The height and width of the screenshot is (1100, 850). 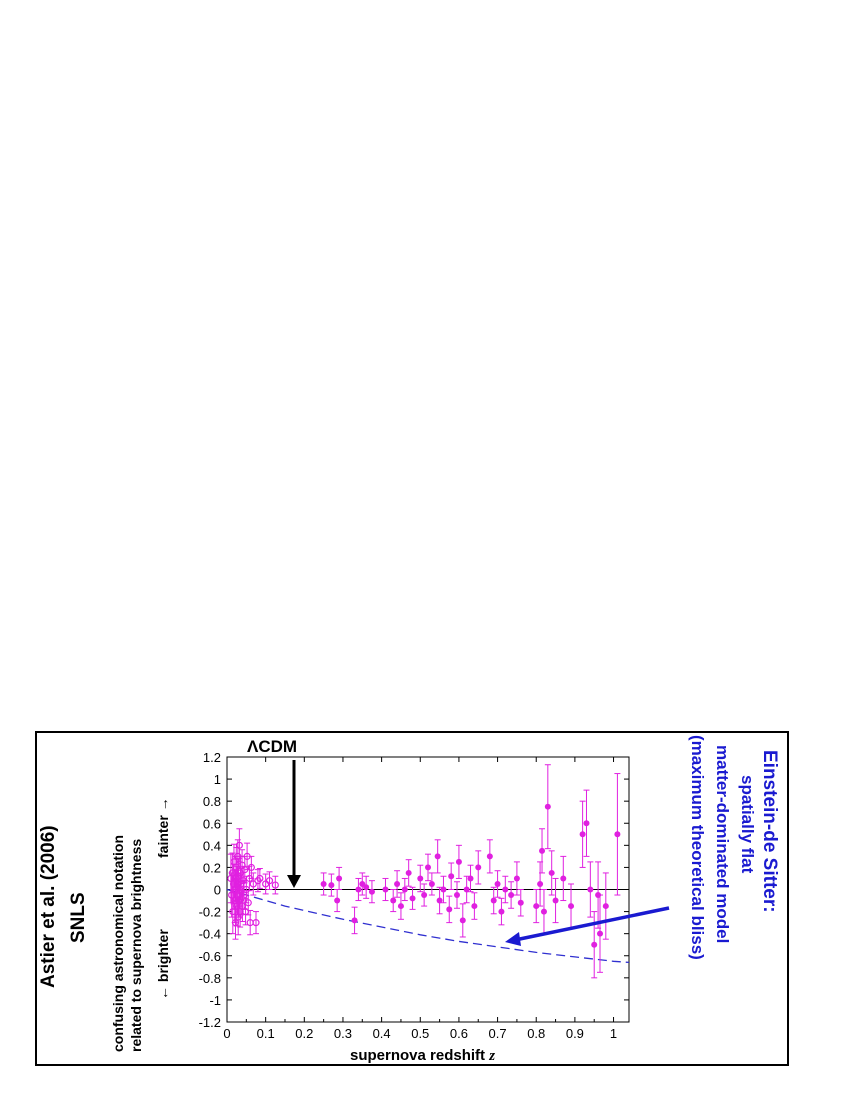 What do you see at coordinates (210, 934) in the screenshot?
I see `y-tick-label: -0.4` at bounding box center [210, 934].